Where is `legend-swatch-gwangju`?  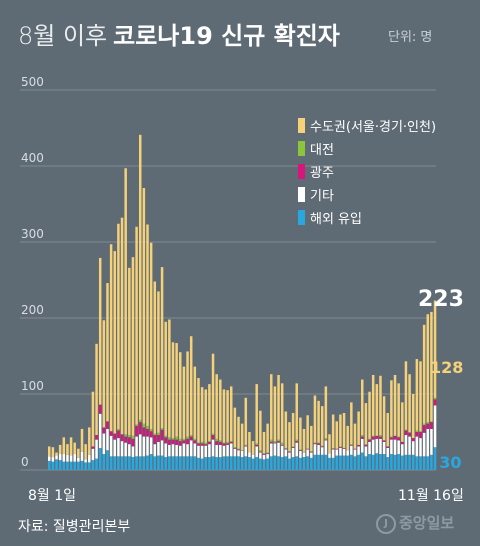
legend-swatch-gwangju is located at coordinates (301, 171).